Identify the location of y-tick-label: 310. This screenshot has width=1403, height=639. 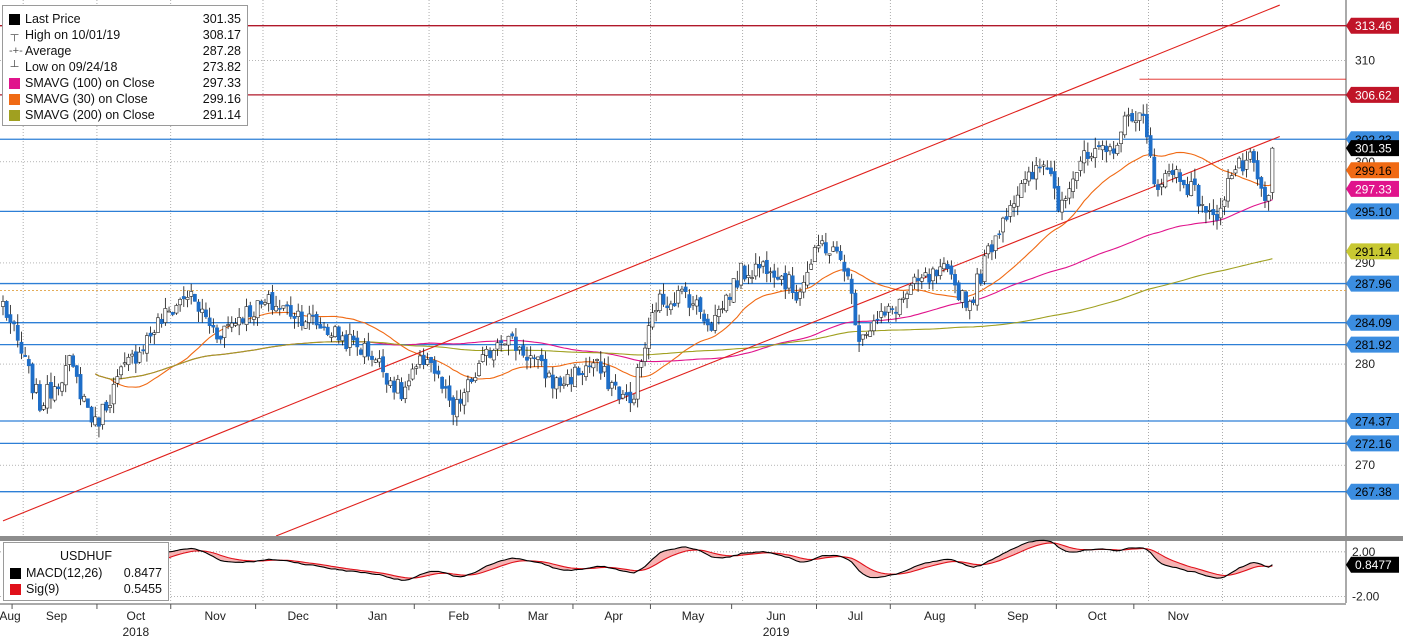
(1365, 61).